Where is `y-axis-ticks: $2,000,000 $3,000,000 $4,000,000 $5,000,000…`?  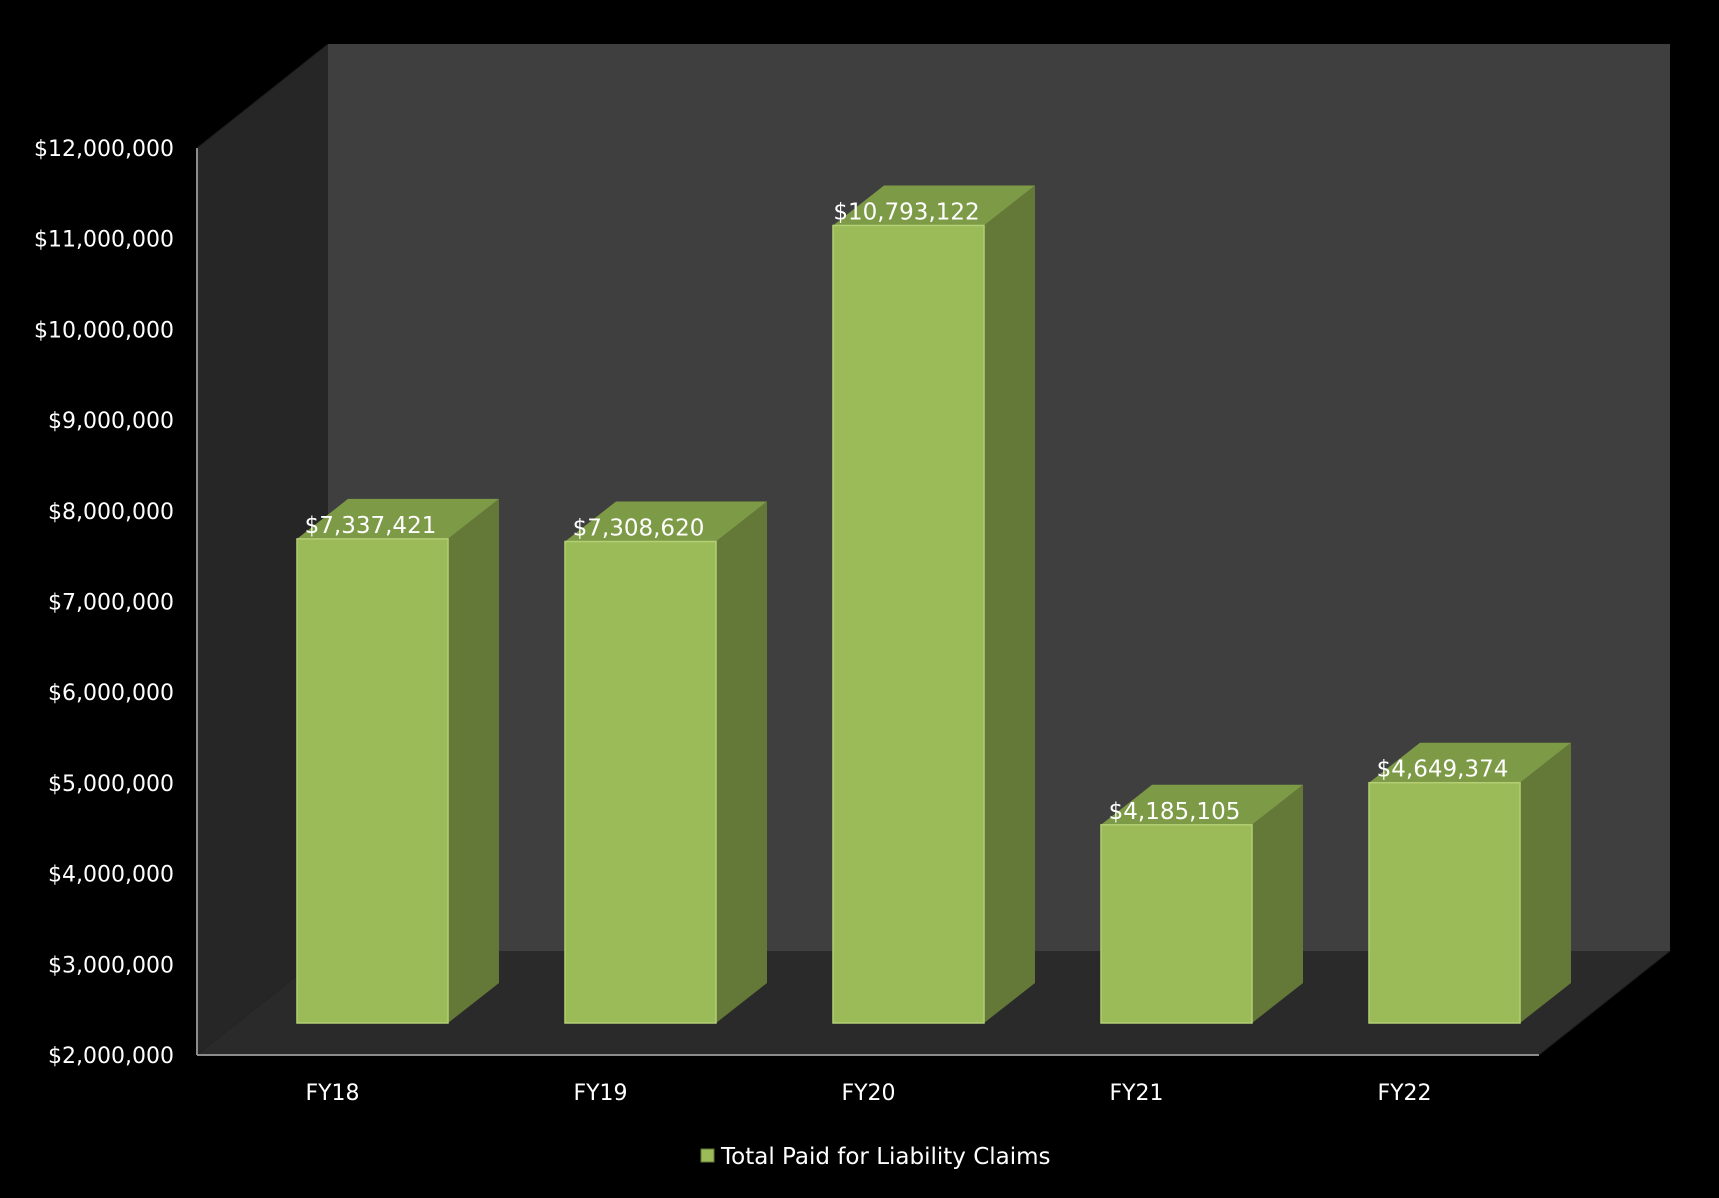
y-axis-ticks: $2,000,000 $3,000,000 $4,000,000 $5,000,000… is located at coordinates (104, 603).